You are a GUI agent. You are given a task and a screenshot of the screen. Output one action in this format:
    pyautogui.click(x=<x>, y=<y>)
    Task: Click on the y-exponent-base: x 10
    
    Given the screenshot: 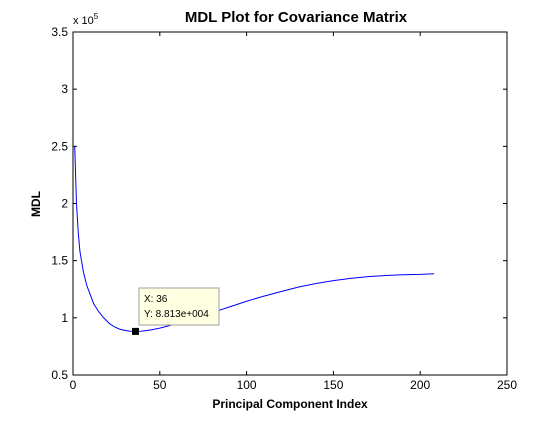 What is the action you would take?
    pyautogui.click(x=83, y=21)
    